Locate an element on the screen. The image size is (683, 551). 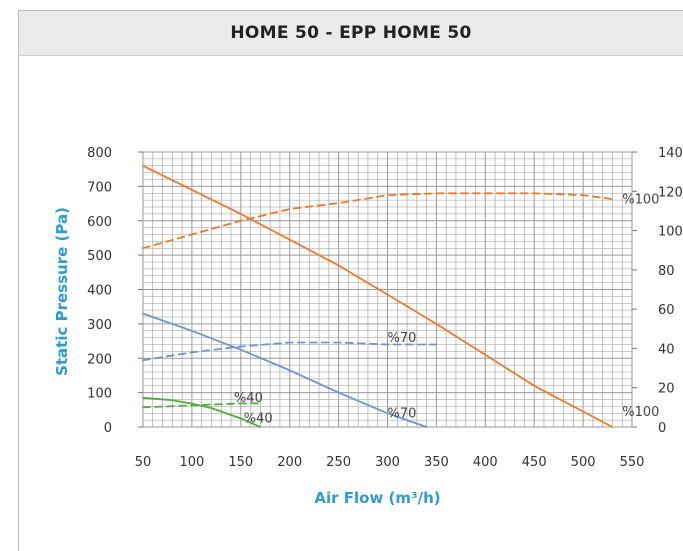
x-tick-label: 50 is located at coordinates (143, 462).